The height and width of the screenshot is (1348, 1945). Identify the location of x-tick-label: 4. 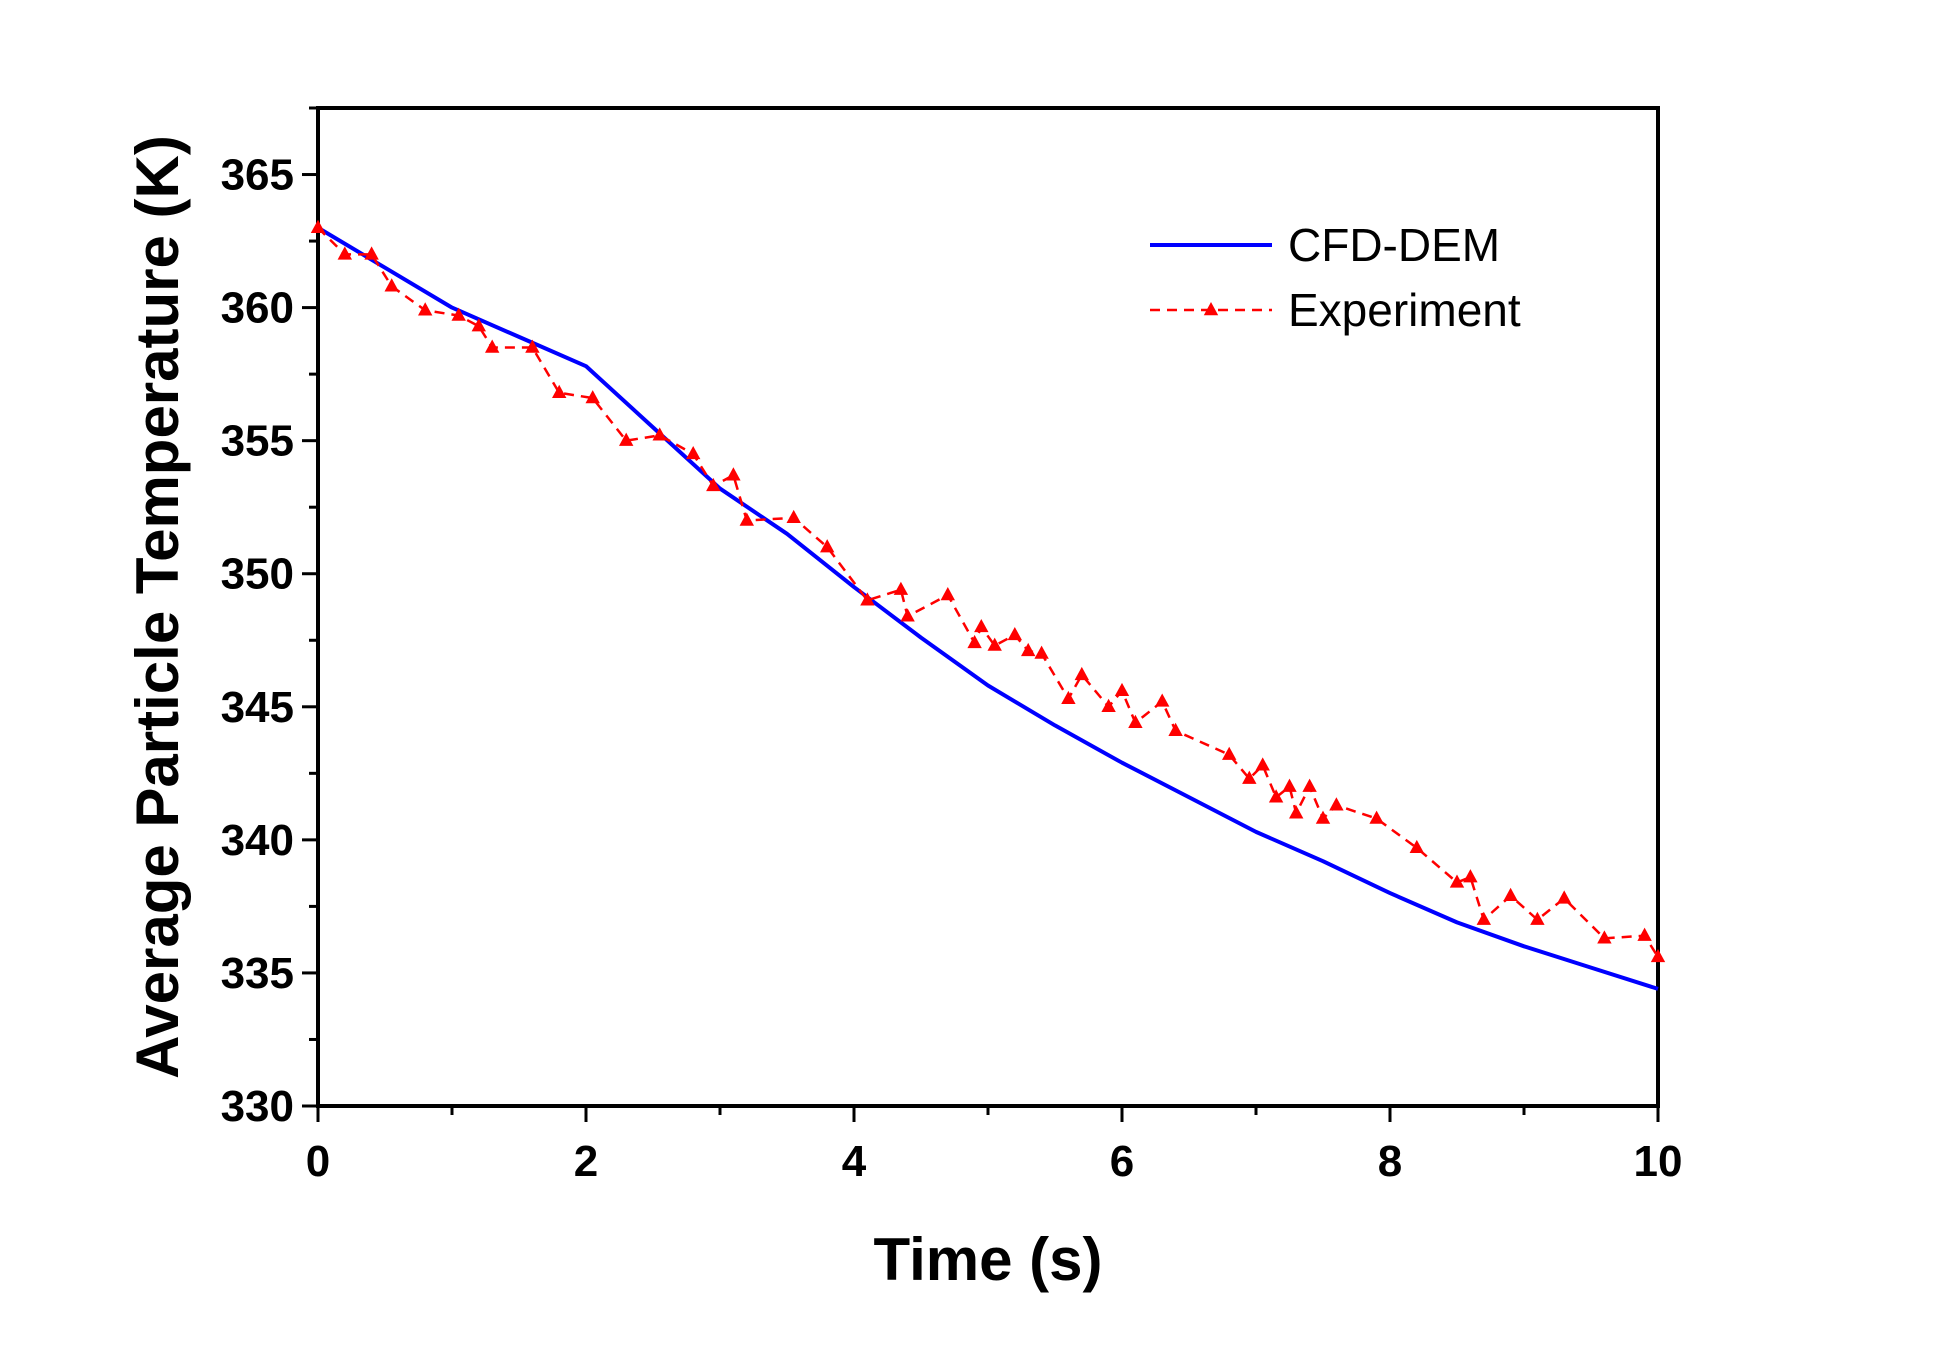
(854, 1161).